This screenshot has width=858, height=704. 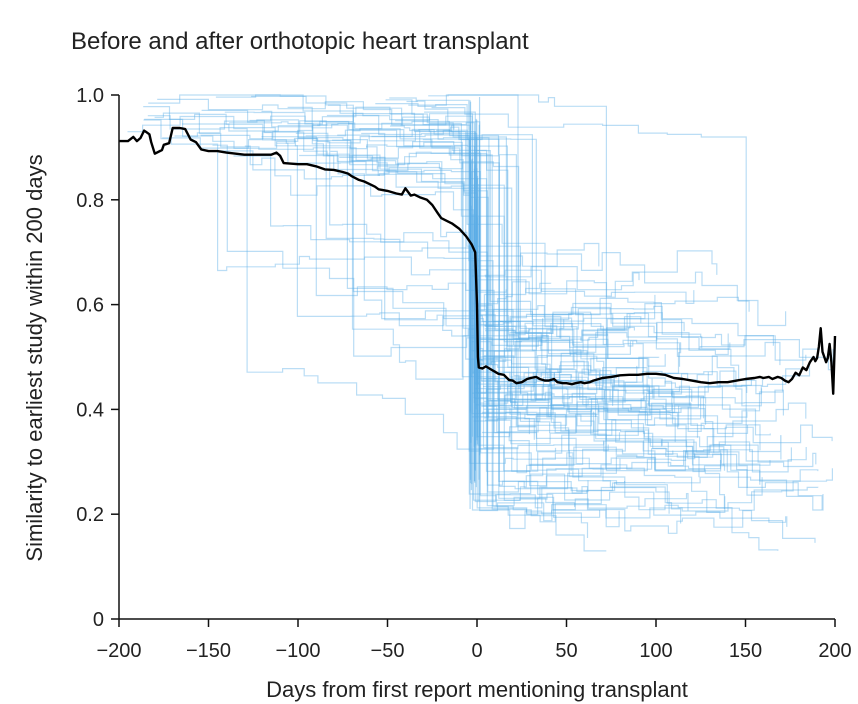 What do you see at coordinates (476, 651) in the screenshot?
I see `x-tick-label: 0` at bounding box center [476, 651].